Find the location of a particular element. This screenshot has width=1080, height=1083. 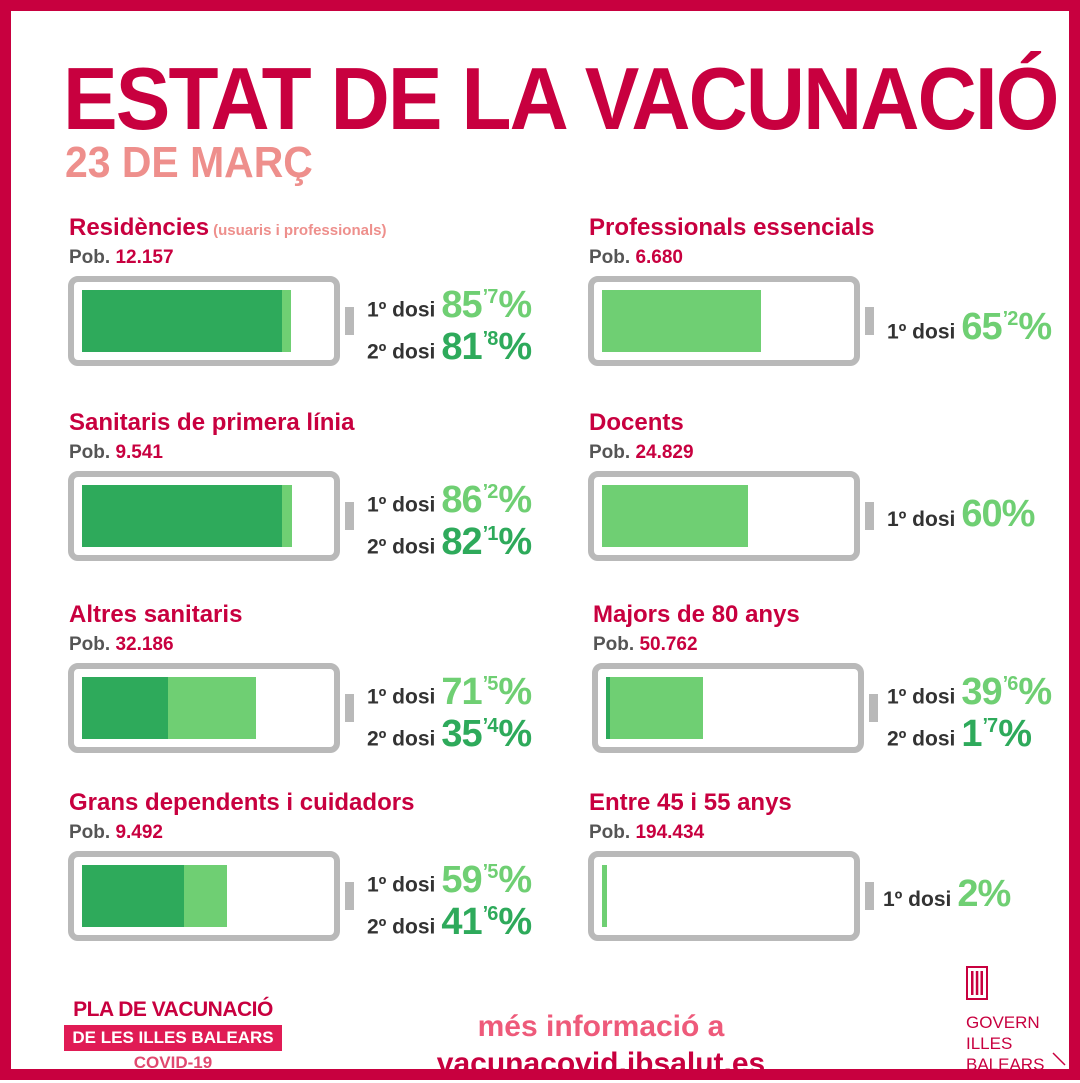

dose-percentage: 59’5% is located at coordinates (486, 879).